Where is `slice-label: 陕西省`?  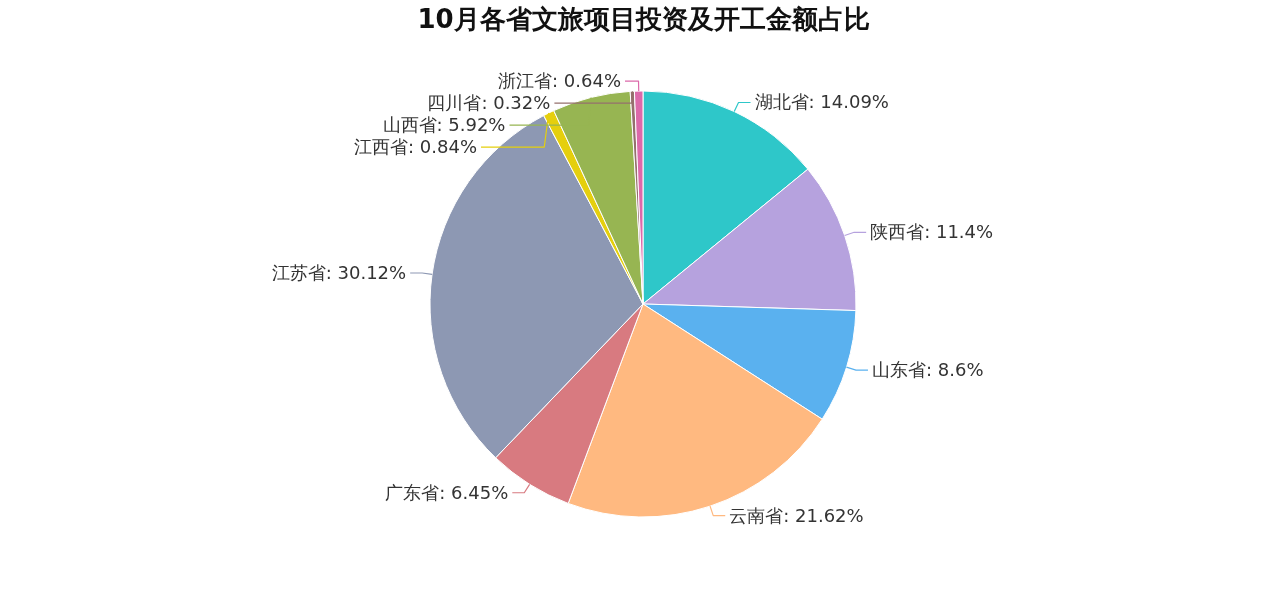
slice-label: 陕西省 is located at coordinates (897, 232).